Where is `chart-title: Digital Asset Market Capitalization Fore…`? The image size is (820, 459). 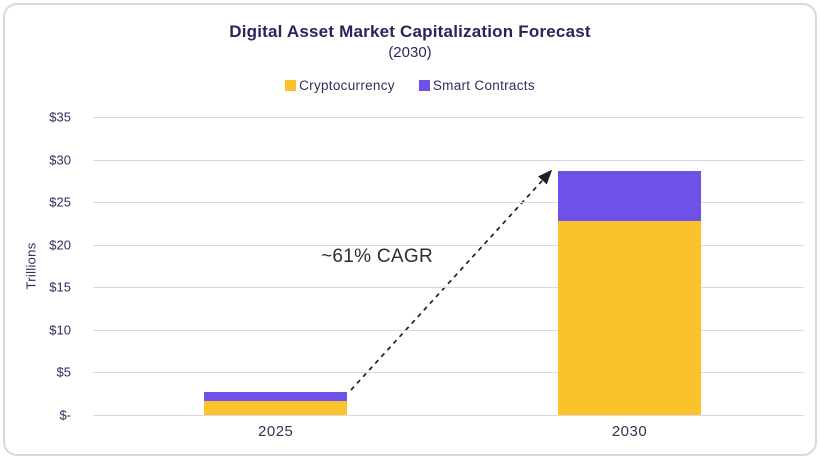 chart-title: Digital Asset Market Capitalization Fore… is located at coordinates (410, 31).